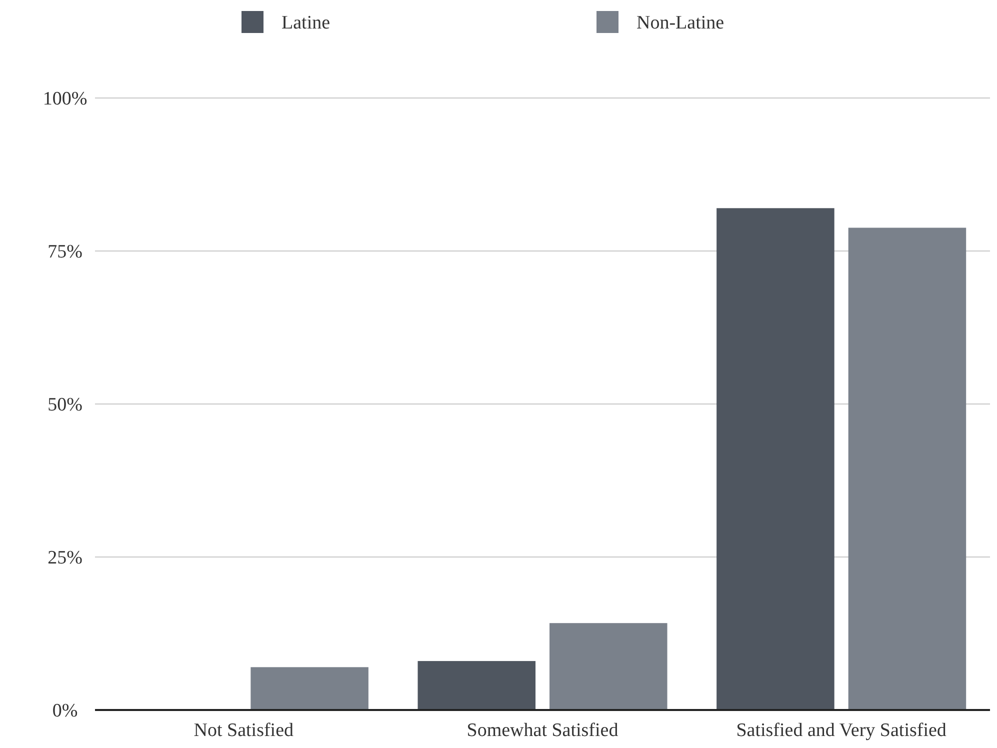 The width and height of the screenshot is (997, 748). Describe the element at coordinates (542, 730) in the screenshot. I see `x-tick-label: Somewhat Satisfied` at that location.